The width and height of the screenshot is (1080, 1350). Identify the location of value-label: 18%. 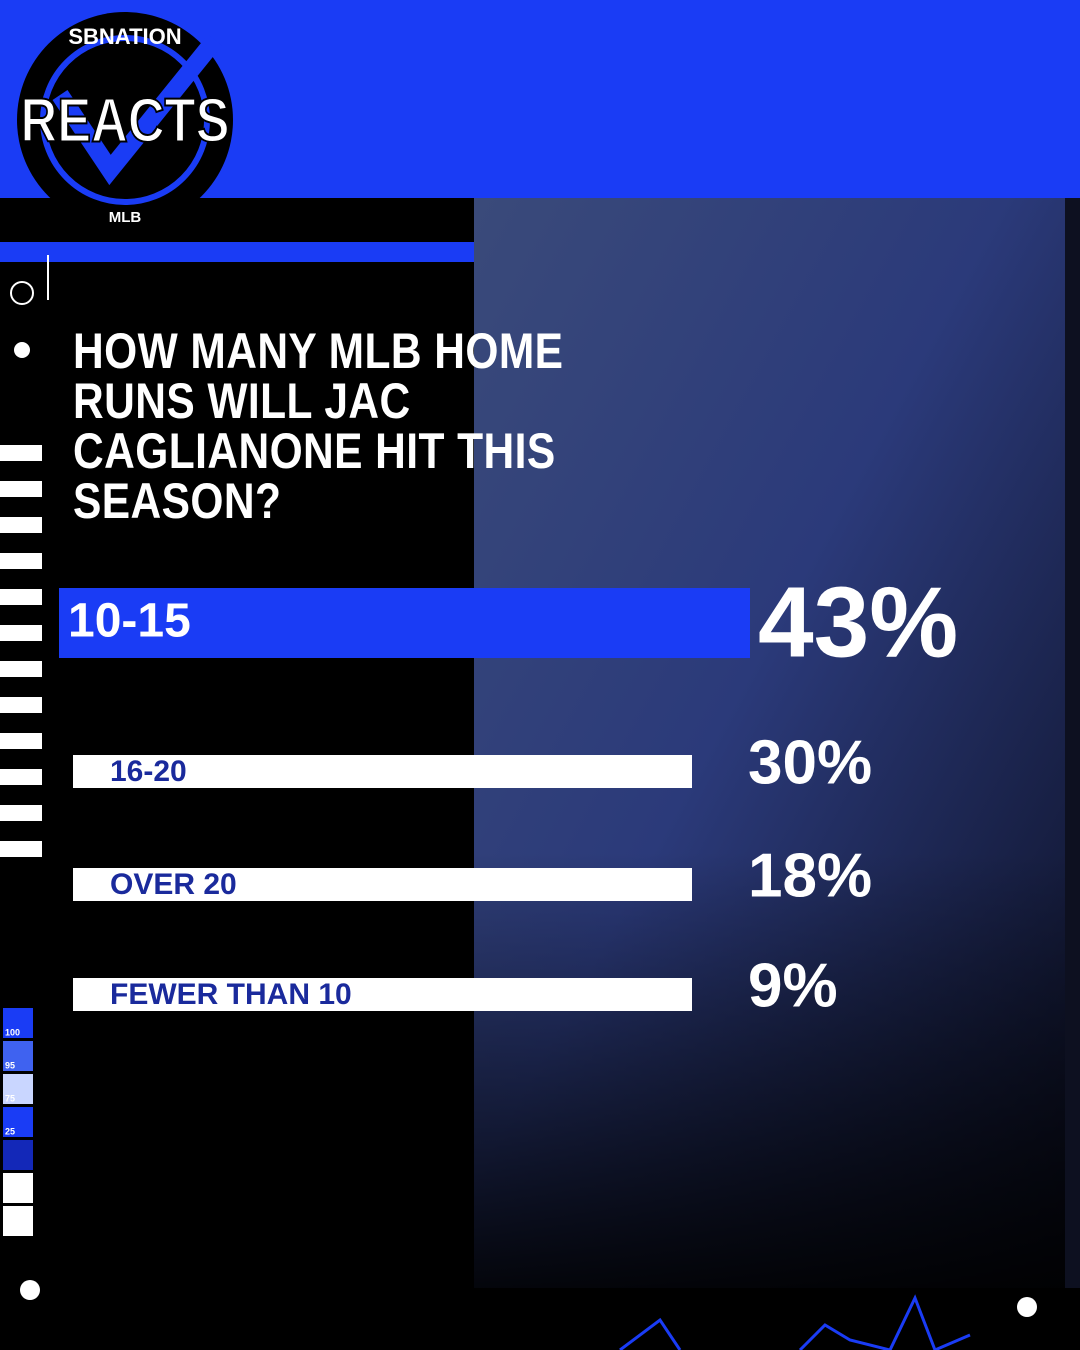
(810, 875).